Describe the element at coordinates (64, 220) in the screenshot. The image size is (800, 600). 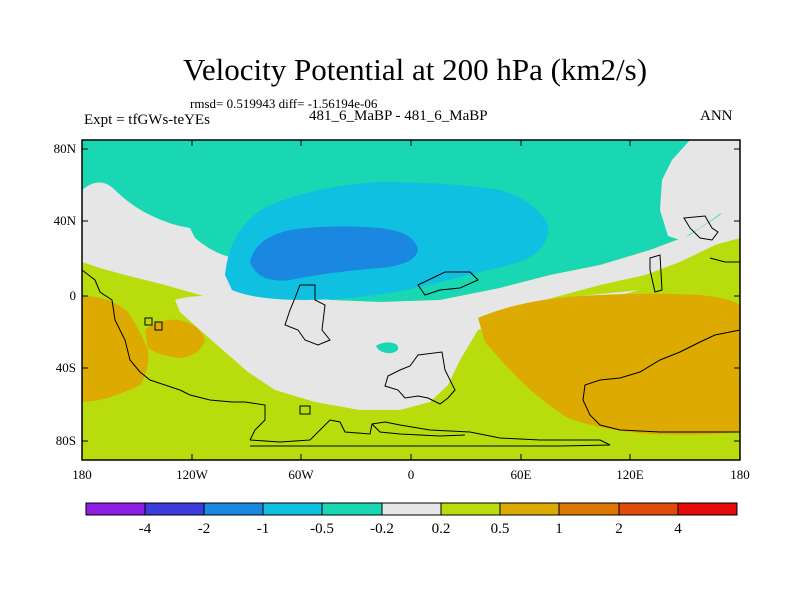
I see `y-label-40n: 40N` at that location.